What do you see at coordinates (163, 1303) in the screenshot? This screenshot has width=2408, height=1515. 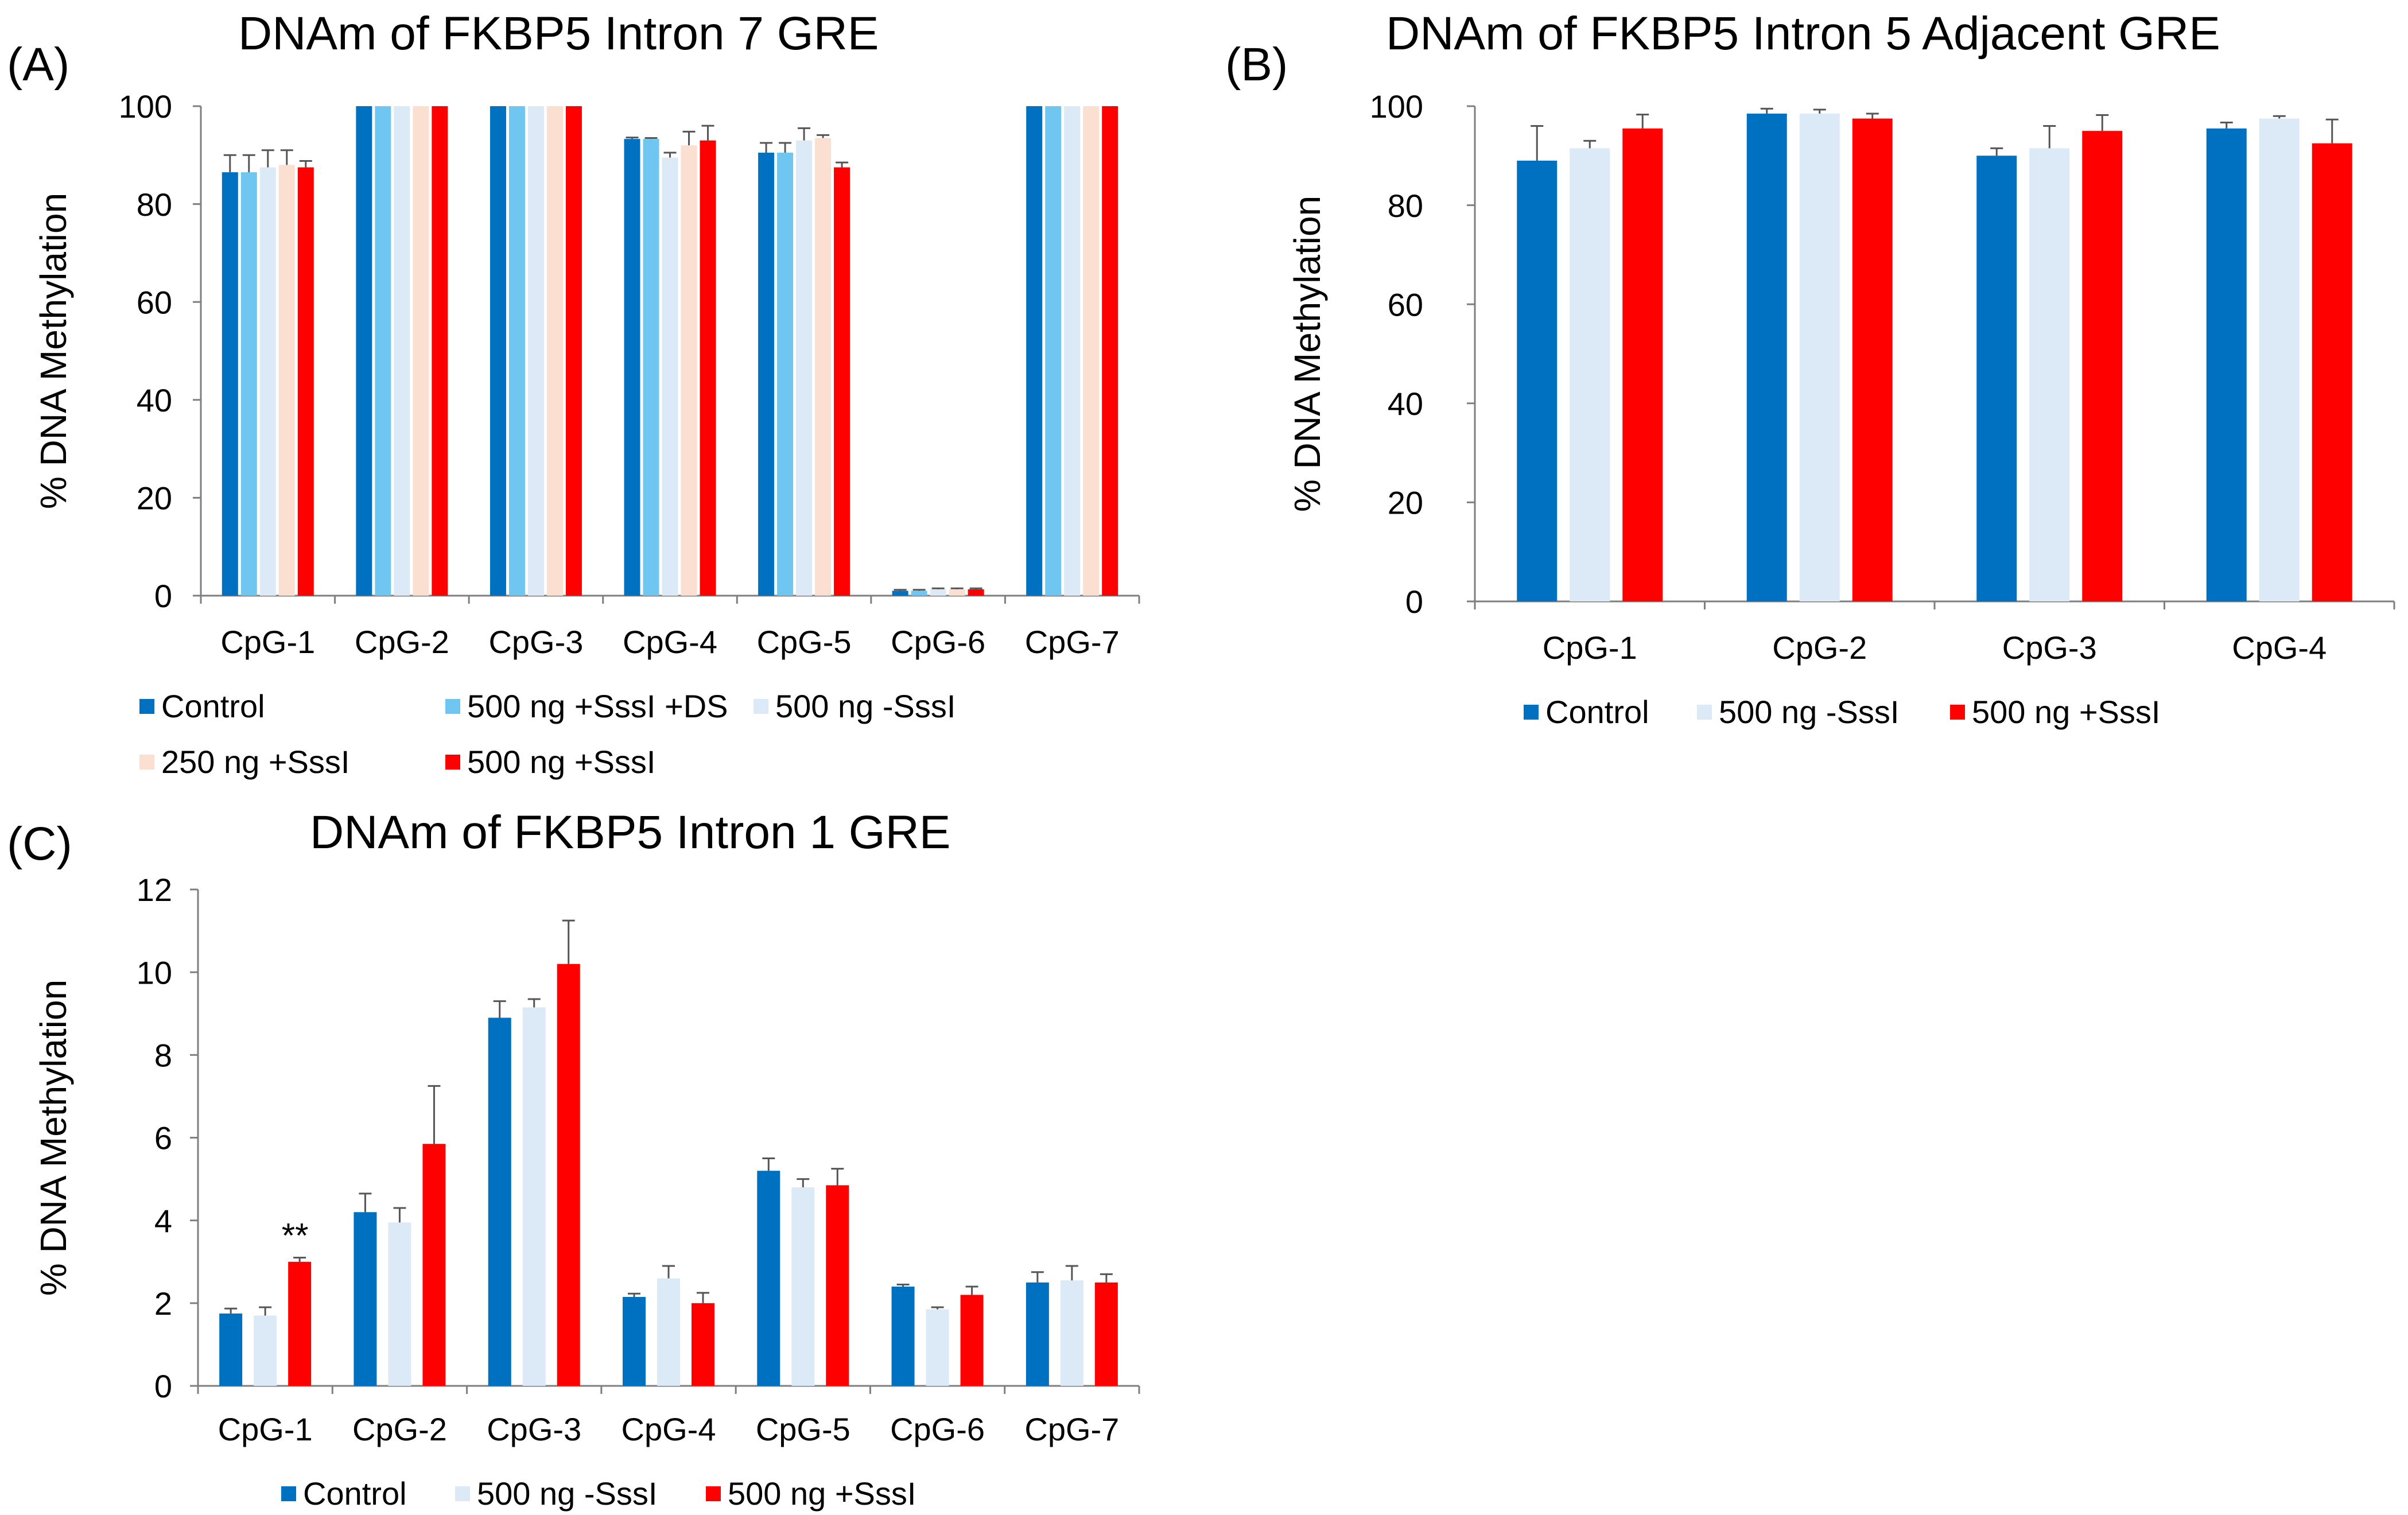 I see `y-tick-label: 2` at bounding box center [163, 1303].